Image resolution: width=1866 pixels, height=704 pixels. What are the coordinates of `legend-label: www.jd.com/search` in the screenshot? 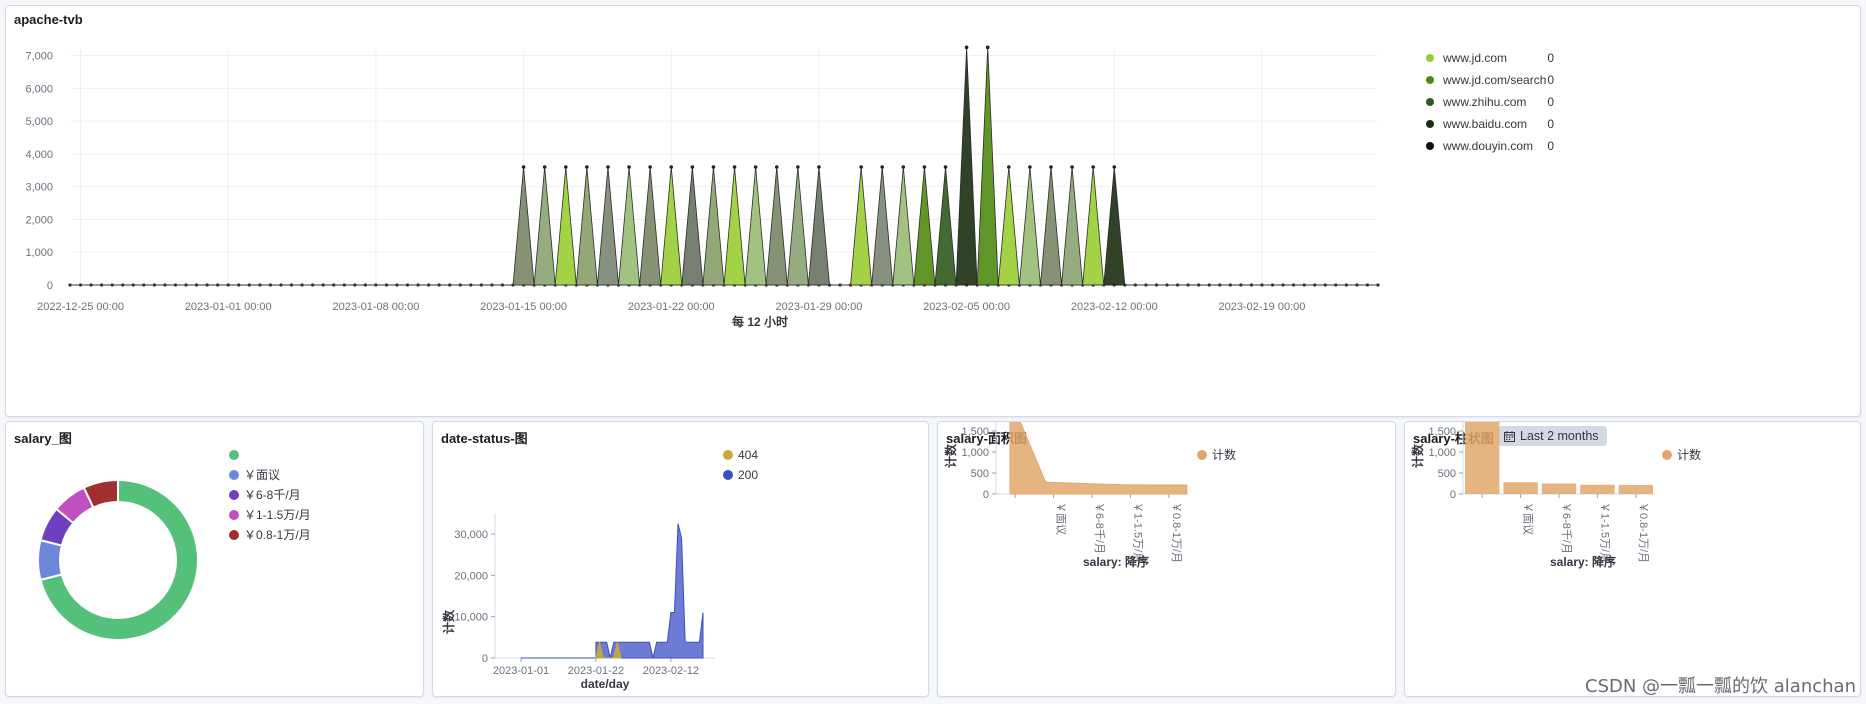 It's located at (1494, 80).